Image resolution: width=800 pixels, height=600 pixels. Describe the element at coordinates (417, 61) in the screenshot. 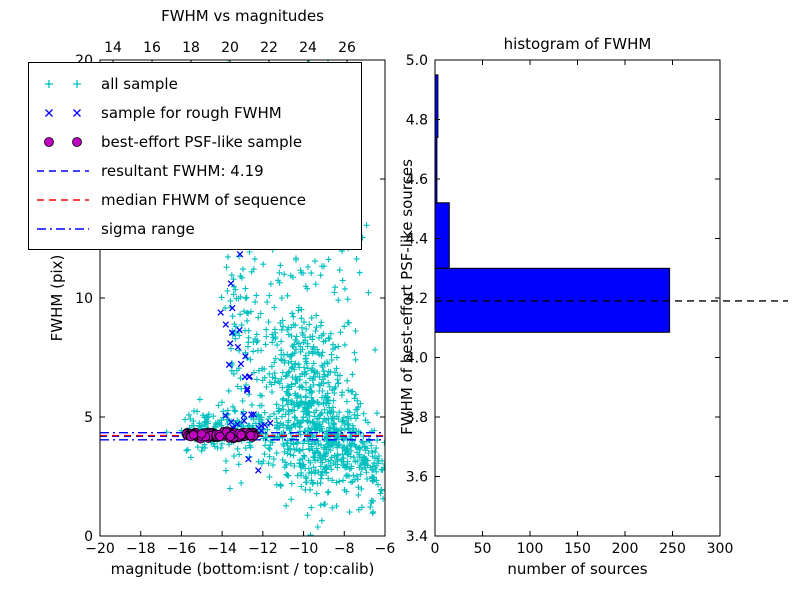

I see `tick-label: 5.0` at that location.